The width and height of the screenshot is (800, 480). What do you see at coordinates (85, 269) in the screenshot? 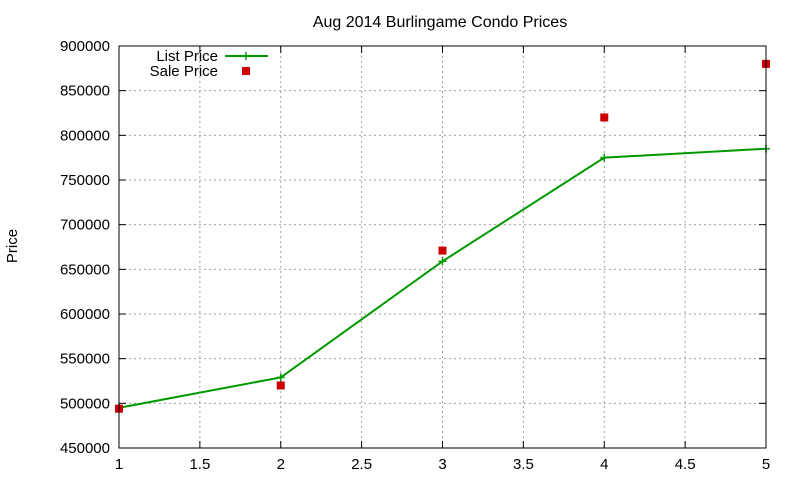
I see `y-tick-label: 650000` at bounding box center [85, 269].